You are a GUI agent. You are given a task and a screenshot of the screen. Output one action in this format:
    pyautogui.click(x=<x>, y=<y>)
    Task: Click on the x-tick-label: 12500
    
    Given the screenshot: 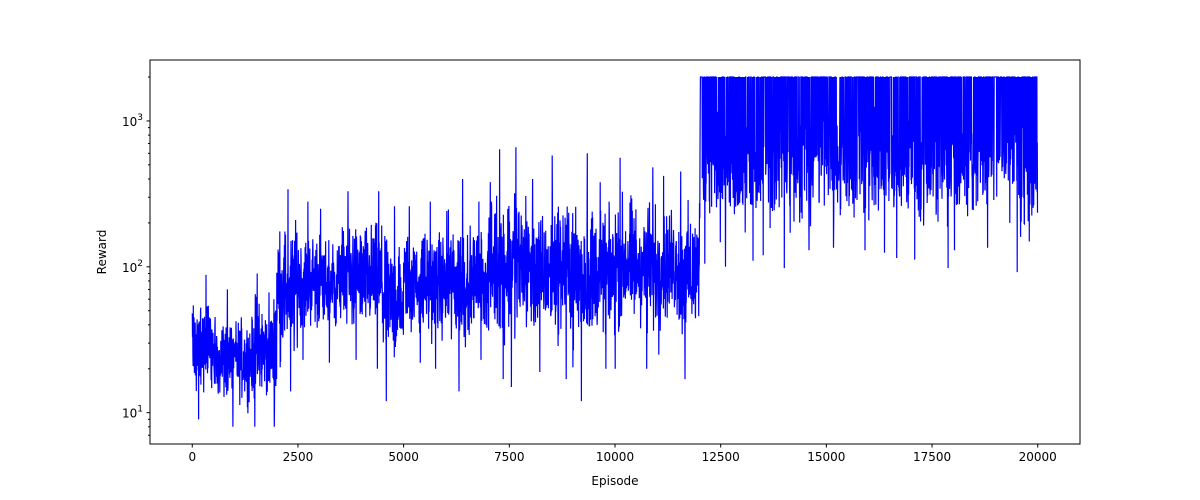 What is the action you would take?
    pyautogui.click(x=721, y=457)
    